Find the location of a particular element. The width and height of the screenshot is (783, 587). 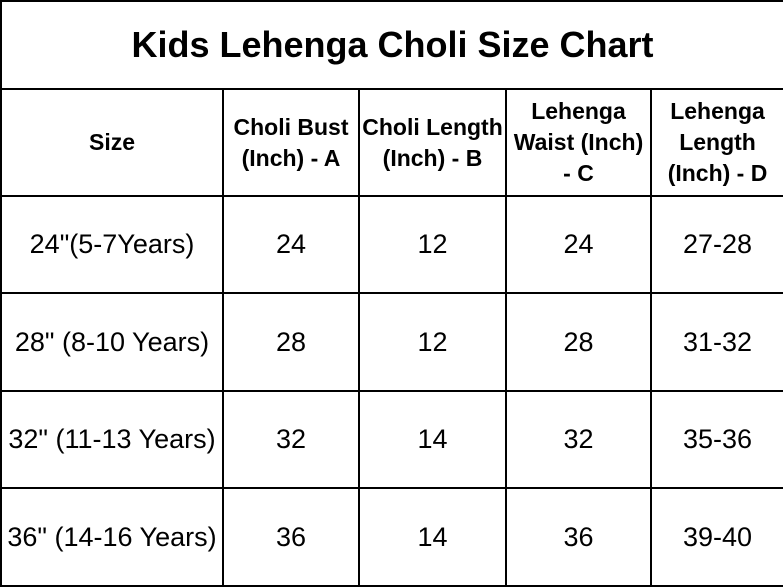

column-header-lehenga-length: Lehenga Length (Inch) - D is located at coordinates (716, 142).